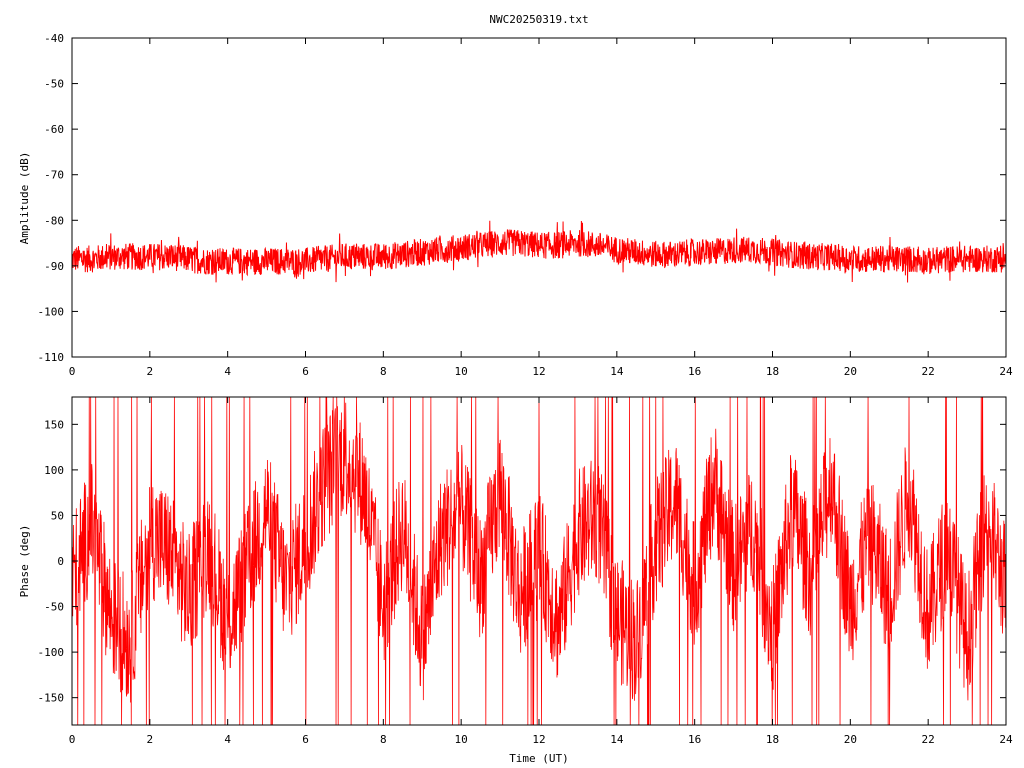 The width and height of the screenshot is (1024, 768). I want to click on chart-title: NWC20250319.txt, so click(538, 19).